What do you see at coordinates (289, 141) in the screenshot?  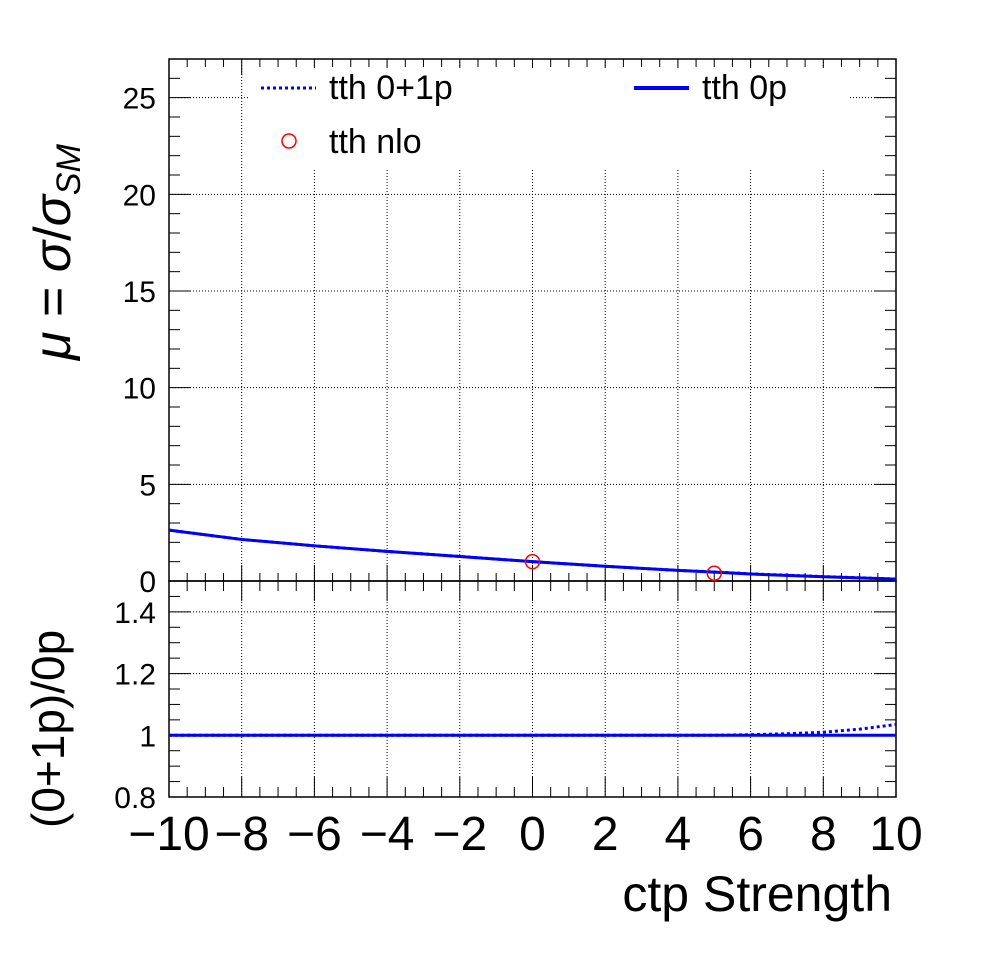 I see `legend-marker-tth-nlo` at bounding box center [289, 141].